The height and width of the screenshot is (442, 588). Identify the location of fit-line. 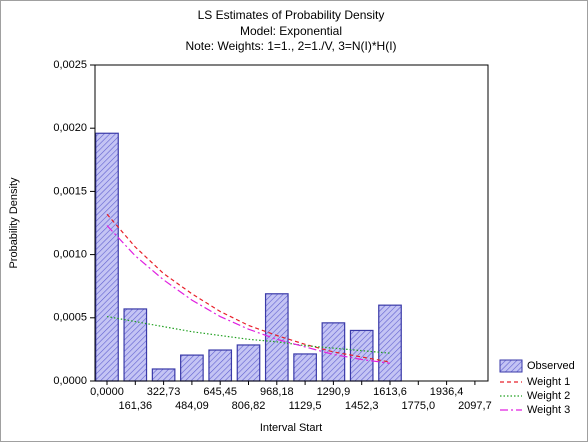
(248, 334).